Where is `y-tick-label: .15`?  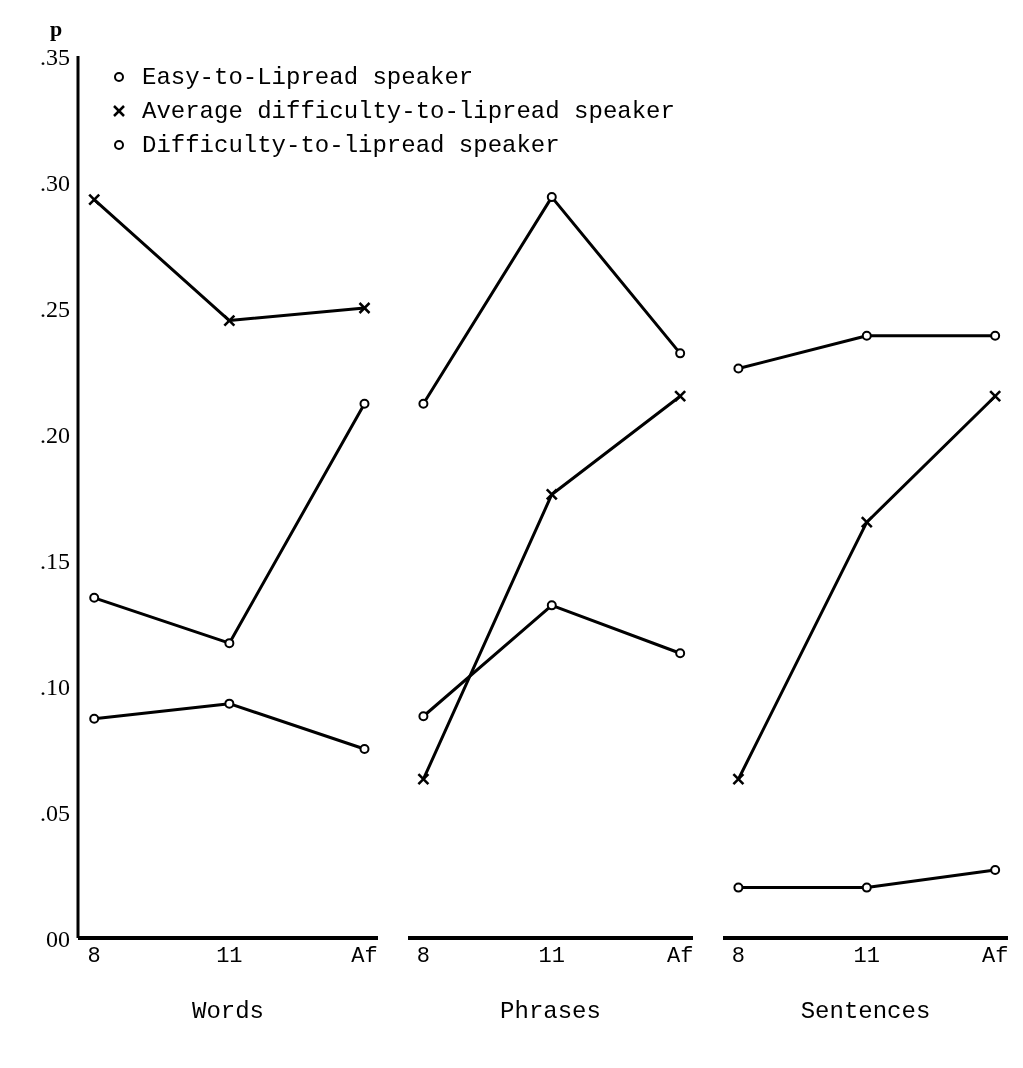
y-tick-label: .15 is located at coordinates (55, 560).